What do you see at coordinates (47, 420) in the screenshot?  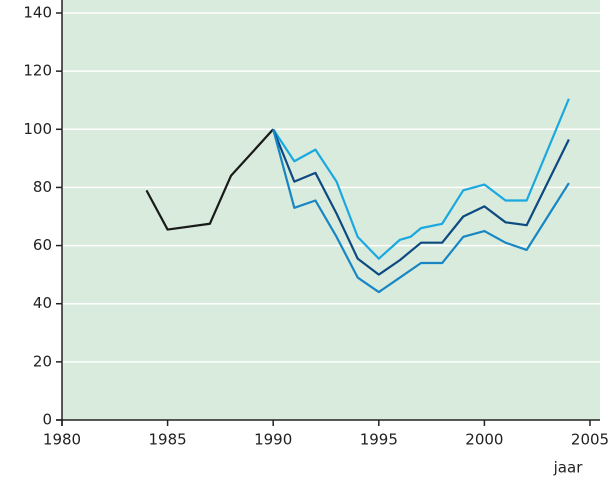 I see `y-tick-label: 0` at bounding box center [47, 420].